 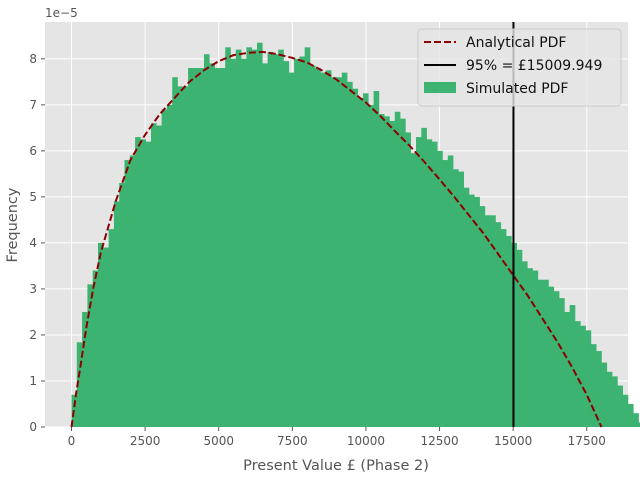 I want to click on x-tick-labels: 0 2500 5000 7500 10000 12500 15000 17500, so click(x=337, y=437).